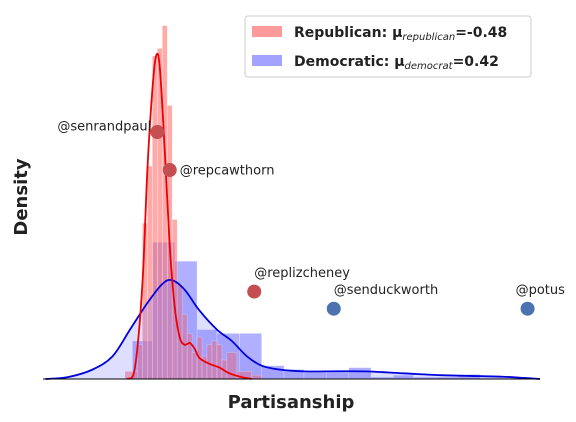 The width and height of the screenshot is (576, 422). What do you see at coordinates (104, 127) in the screenshot?
I see `annotation-label-senrandpaul: @senrandpaul` at bounding box center [104, 127].